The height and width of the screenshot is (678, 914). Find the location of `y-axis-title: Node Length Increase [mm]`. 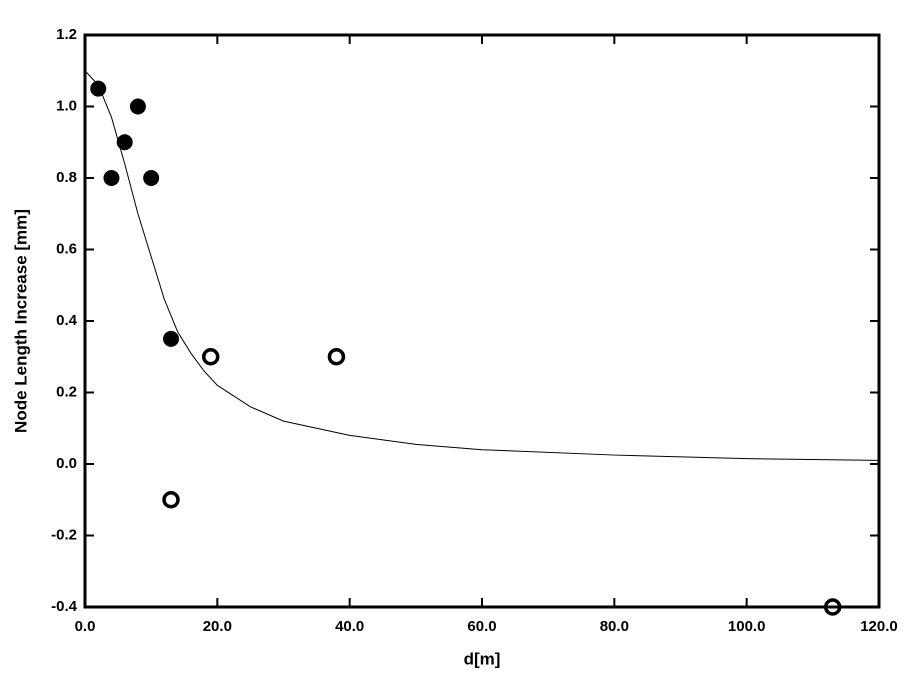

y-axis-title: Node Length Increase [mm] is located at coordinates (20, 321).